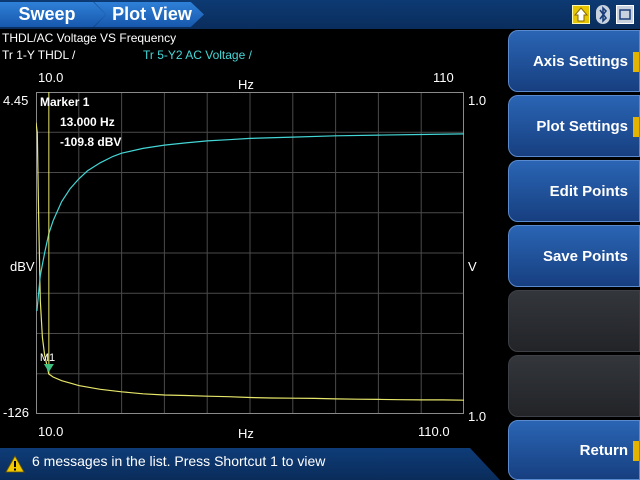 This screenshot has width=640, height=480. Describe the element at coordinates (443, 77) in the screenshot. I see `top-x-end-label: 110` at that location.